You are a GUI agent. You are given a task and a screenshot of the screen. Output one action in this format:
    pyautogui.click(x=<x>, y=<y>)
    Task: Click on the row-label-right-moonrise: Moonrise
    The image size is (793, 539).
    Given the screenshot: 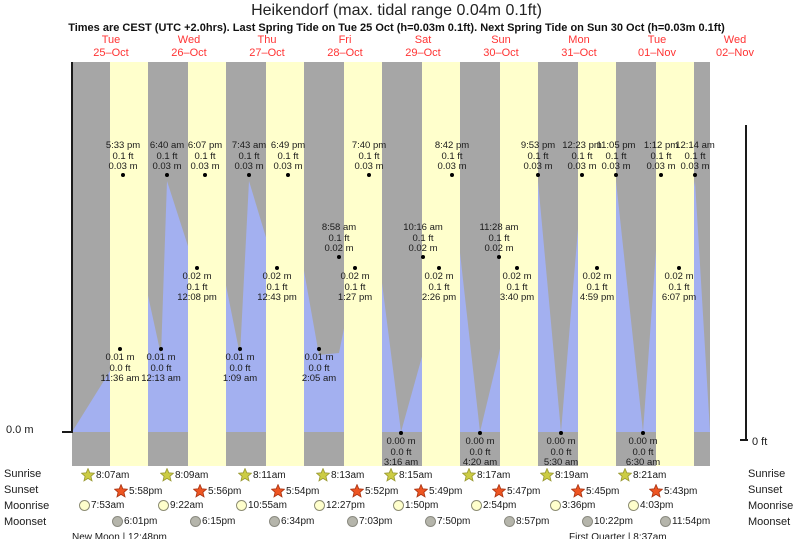 What is the action you would take?
    pyautogui.click(x=770, y=506)
    